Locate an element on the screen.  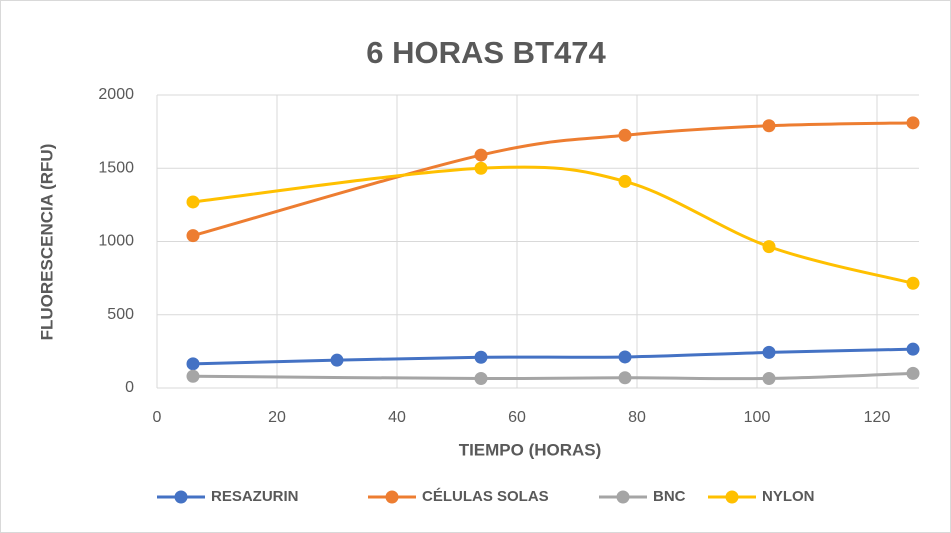
y-tick-label: 0 is located at coordinates (129, 387).